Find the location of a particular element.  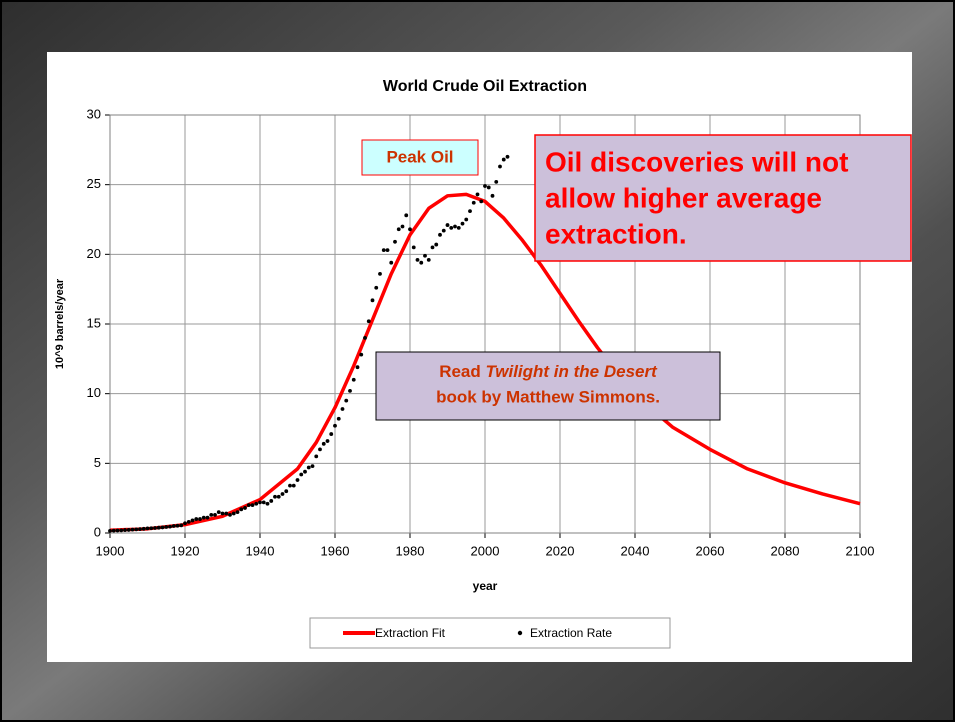

legend-swatch is located at coordinates (520, 633).